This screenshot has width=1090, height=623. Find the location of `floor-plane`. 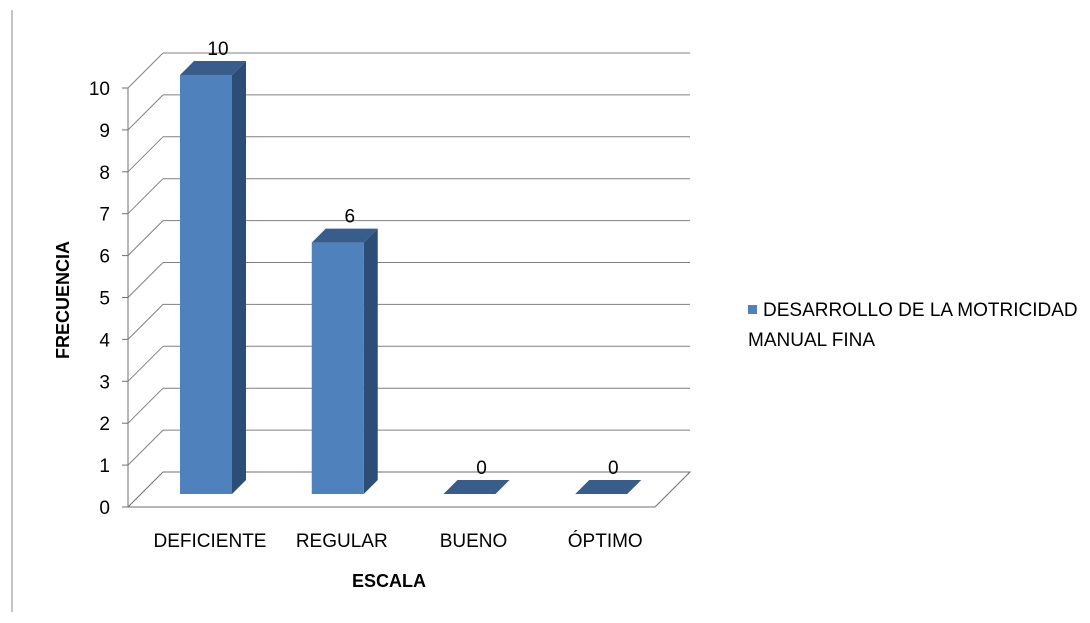

floor-plane is located at coordinates (409, 489).